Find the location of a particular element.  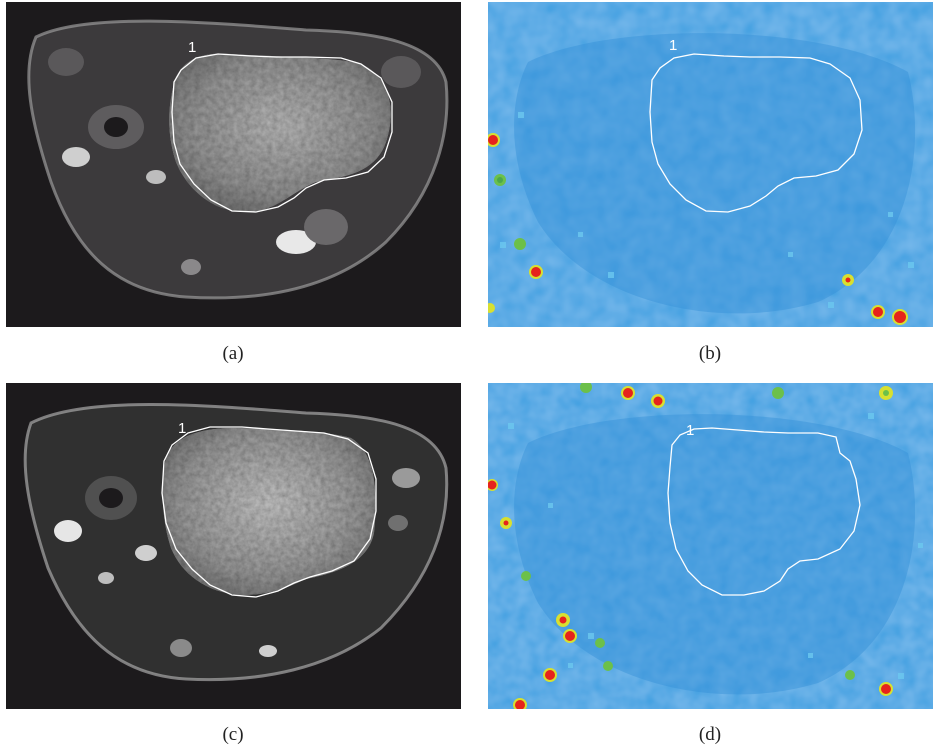

roi-label-b: 1 is located at coordinates (673, 45).